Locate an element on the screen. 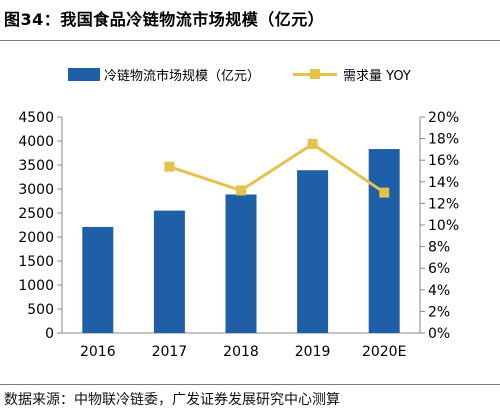  right-tick-label: 18% is located at coordinates (443, 140).